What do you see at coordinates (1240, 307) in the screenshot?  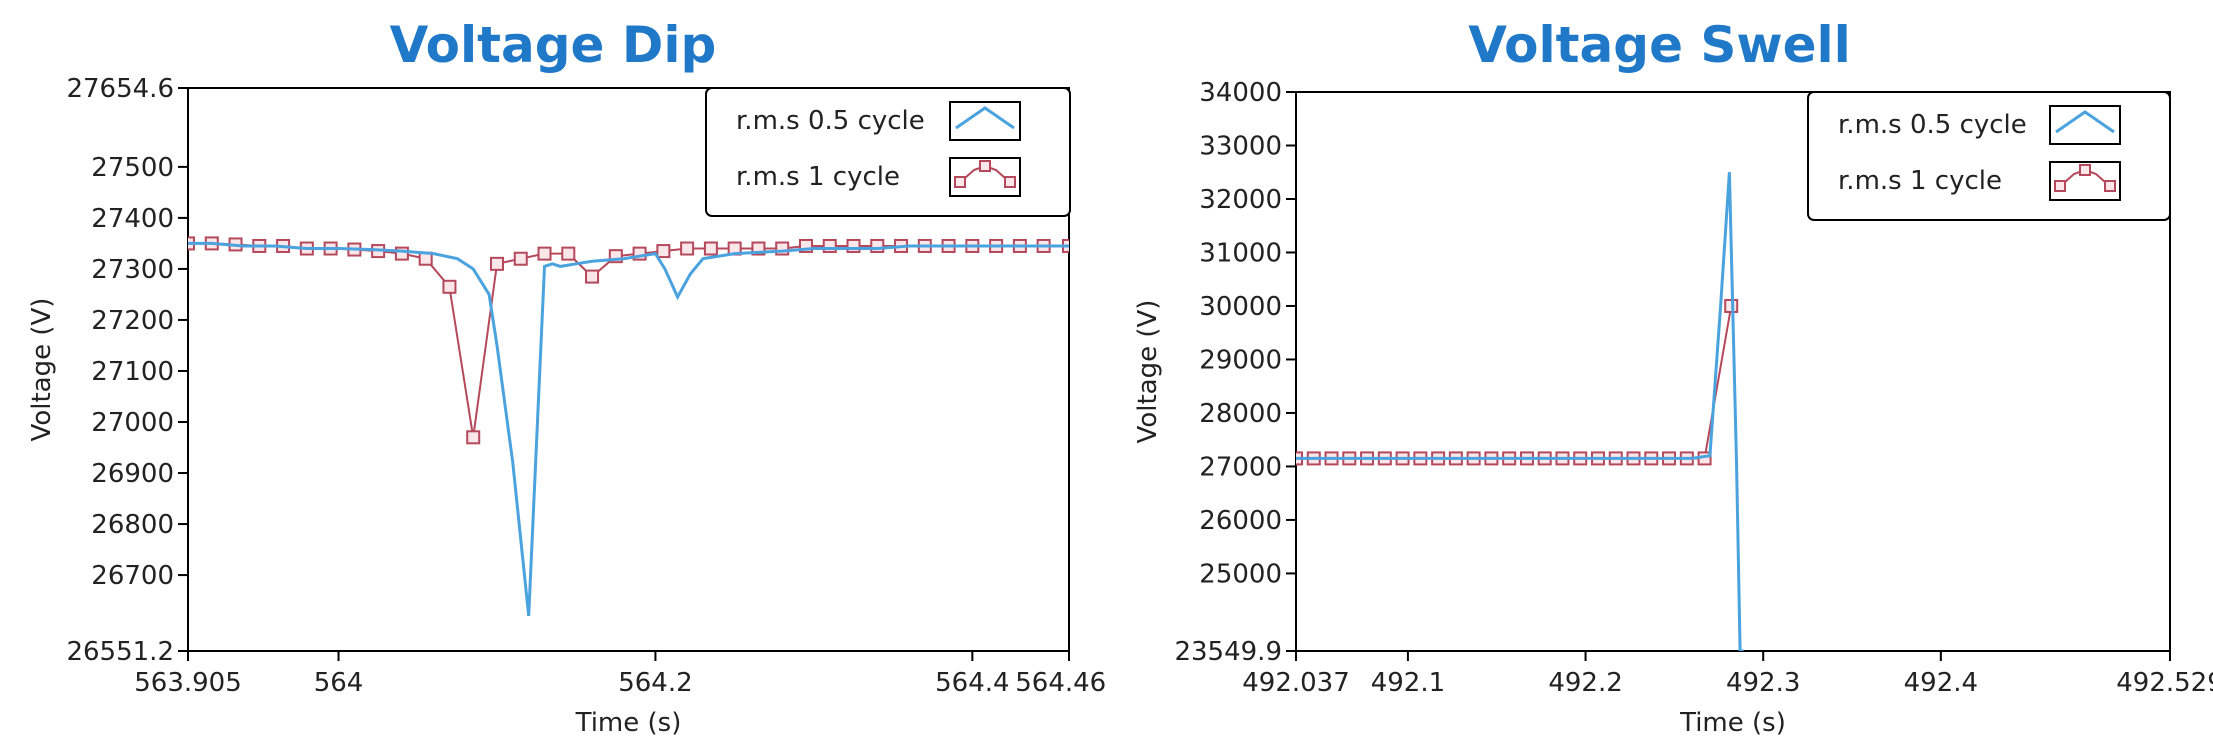 I see `y-tick-label: 30000` at bounding box center [1240, 307].